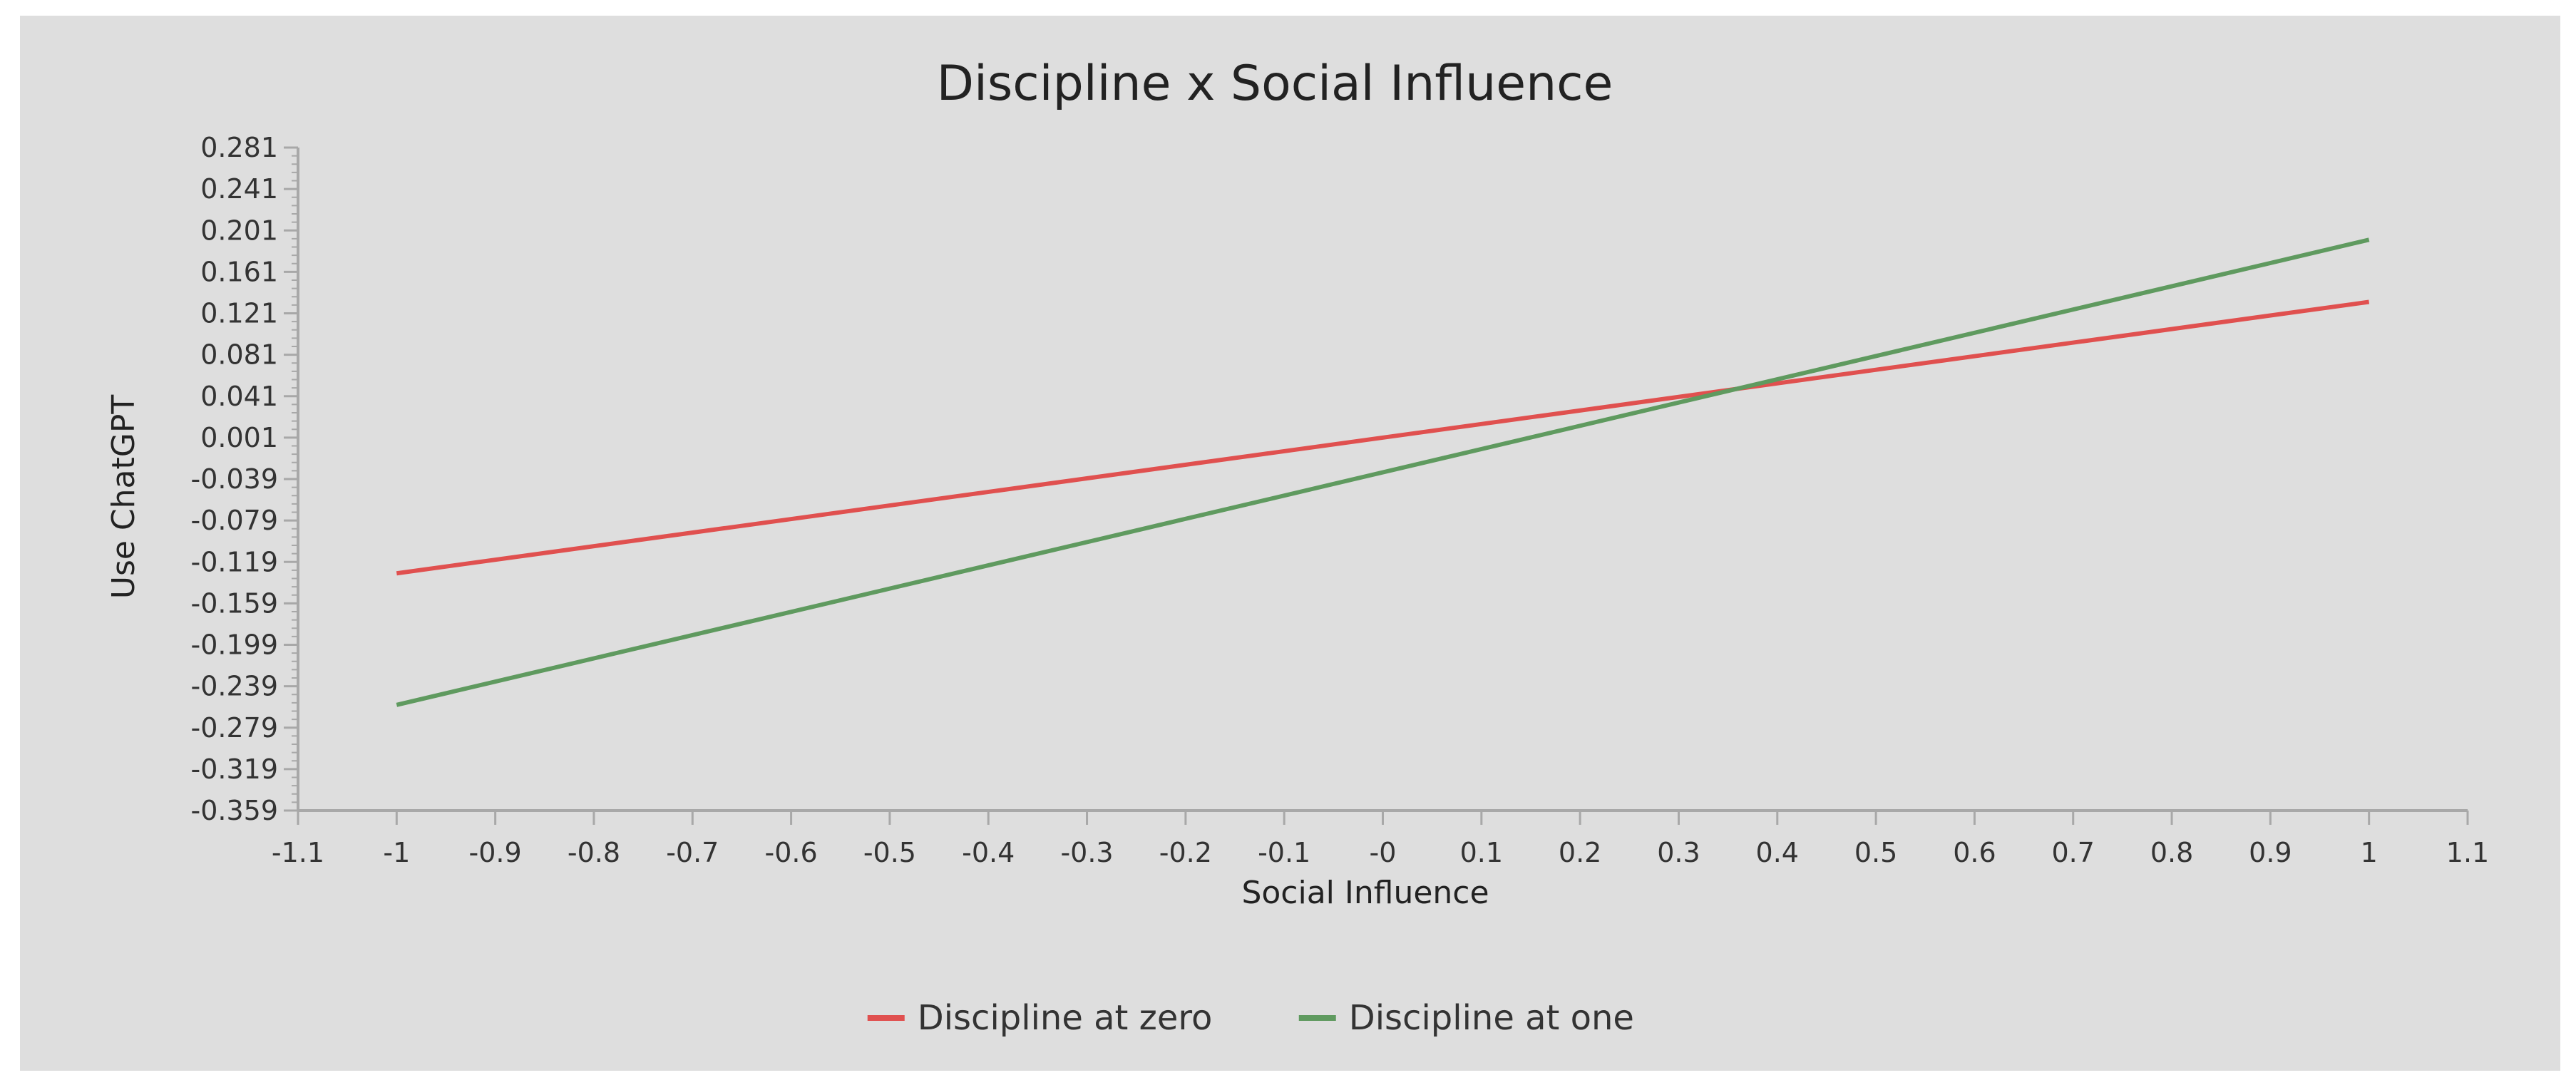  Describe the element at coordinates (239, 313) in the screenshot. I see `y-tick-label: 0.121` at that location.